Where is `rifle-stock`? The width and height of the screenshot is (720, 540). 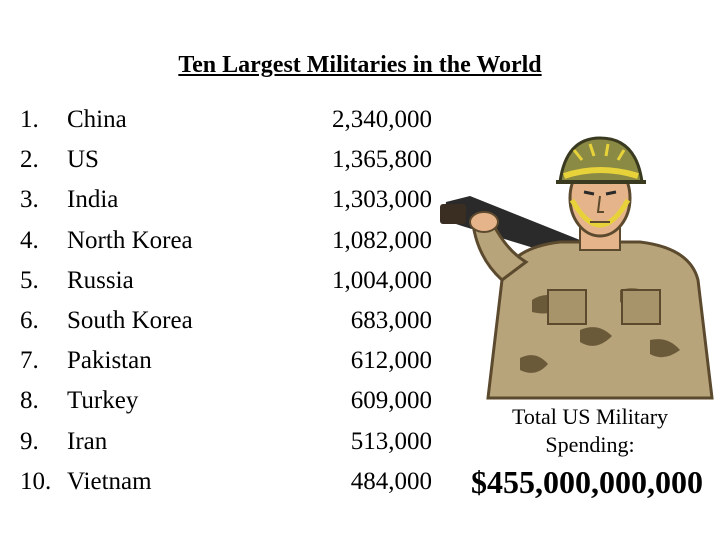
rifle-stock is located at coordinates (453, 214).